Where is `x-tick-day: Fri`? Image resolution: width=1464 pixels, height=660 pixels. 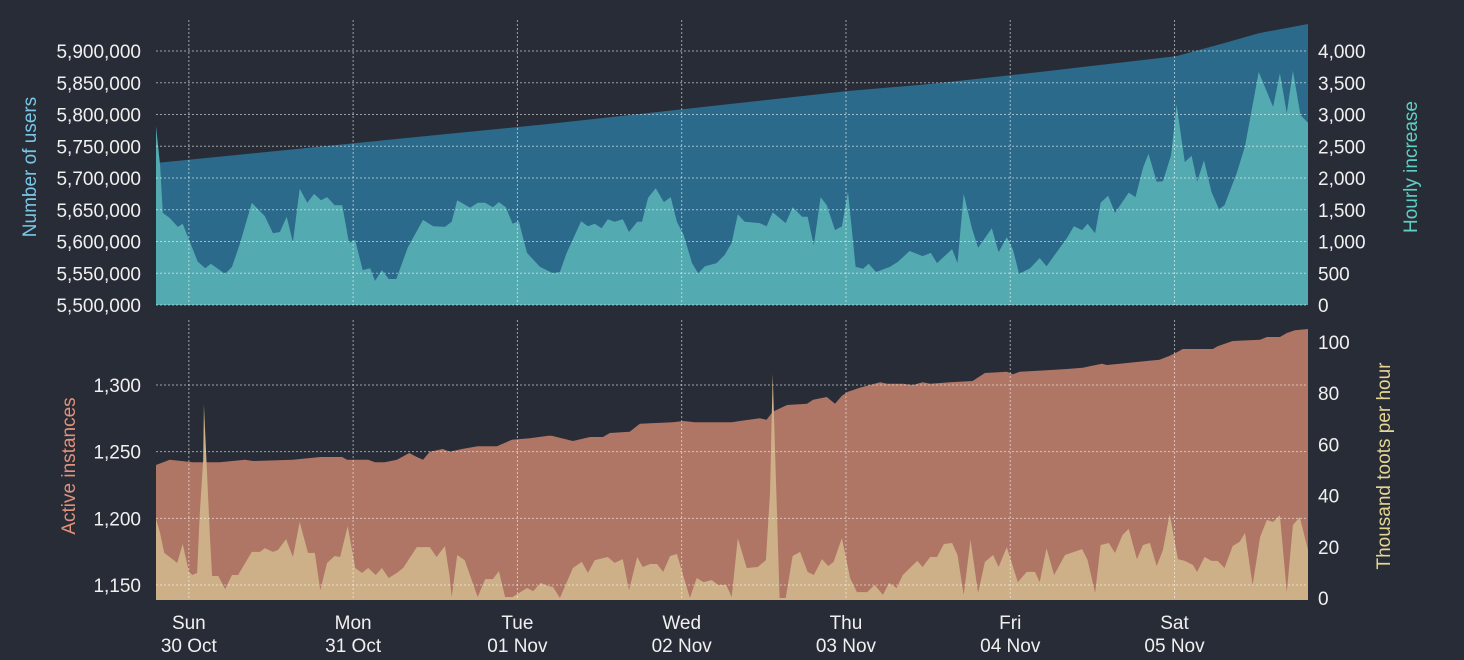 x-tick-day: Fri is located at coordinates (1010, 623).